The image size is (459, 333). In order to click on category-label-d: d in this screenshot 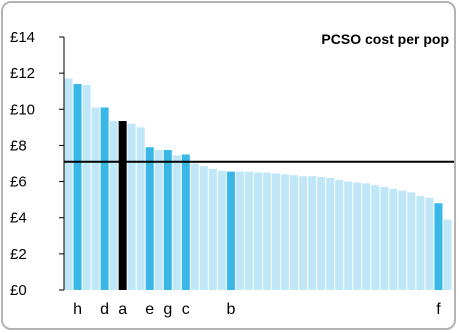, I will do `click(104, 309)`.